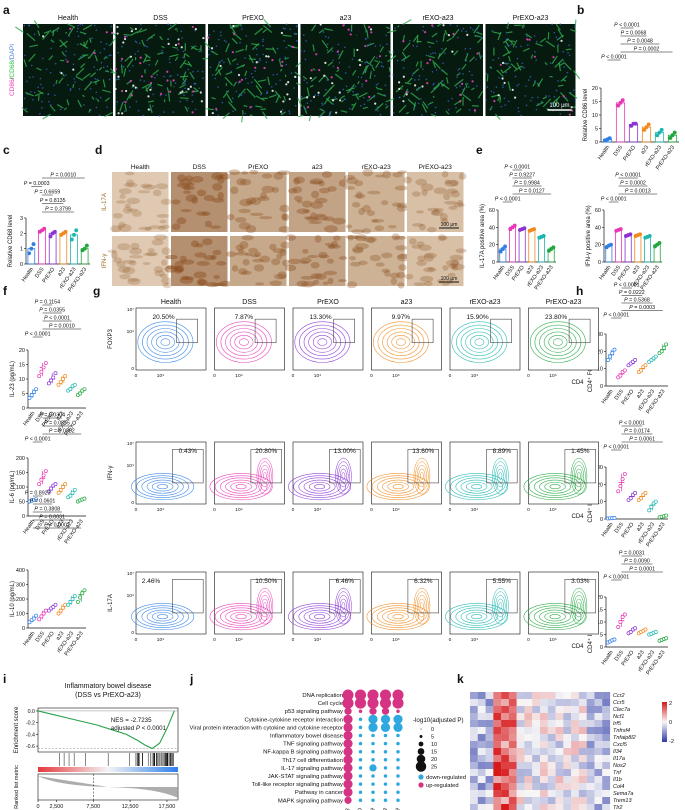 This screenshot has height=810, width=685. I want to click on contour-center, so click(165, 342).